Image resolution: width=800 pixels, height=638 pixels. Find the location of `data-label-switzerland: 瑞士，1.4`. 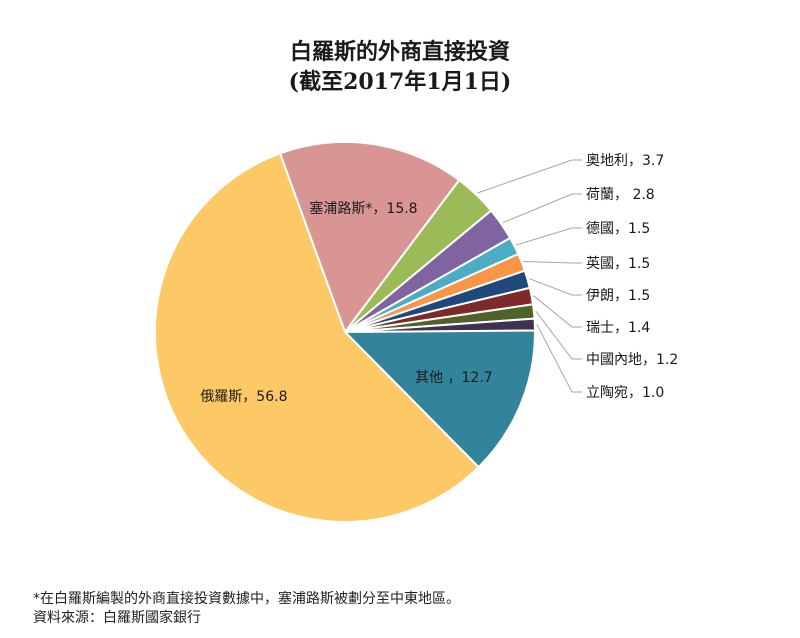

data-label-switzerland: 瑞士，1.4 is located at coordinates (618, 328).